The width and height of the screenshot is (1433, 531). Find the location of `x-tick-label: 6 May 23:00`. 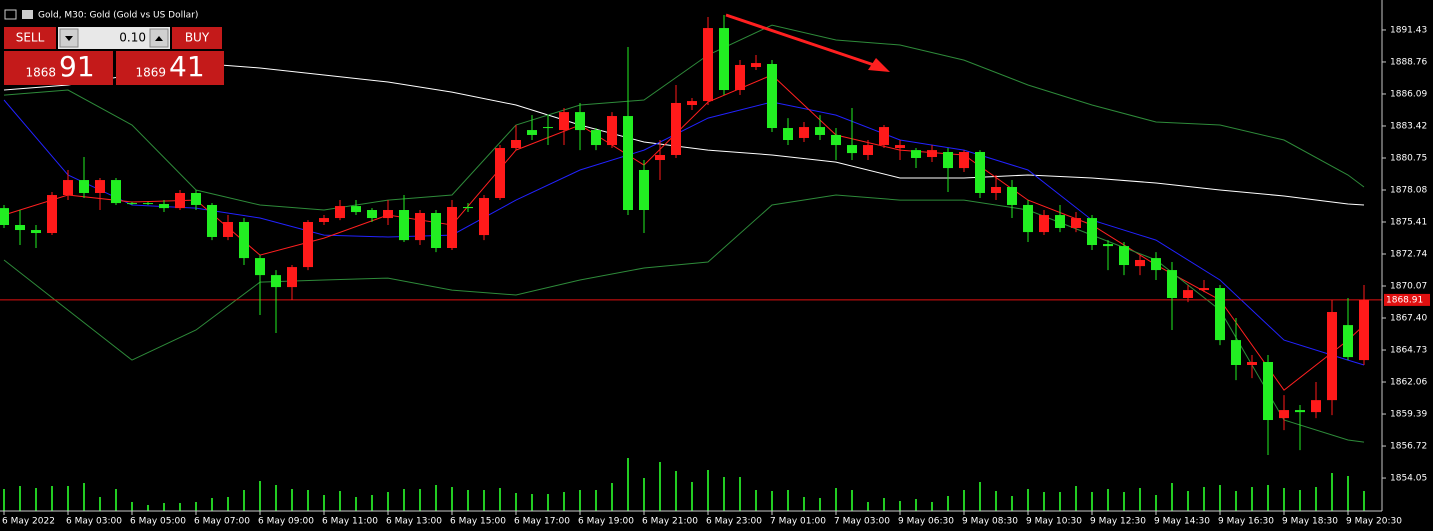

x-tick-label: 6 May 23:00 is located at coordinates (734, 522).